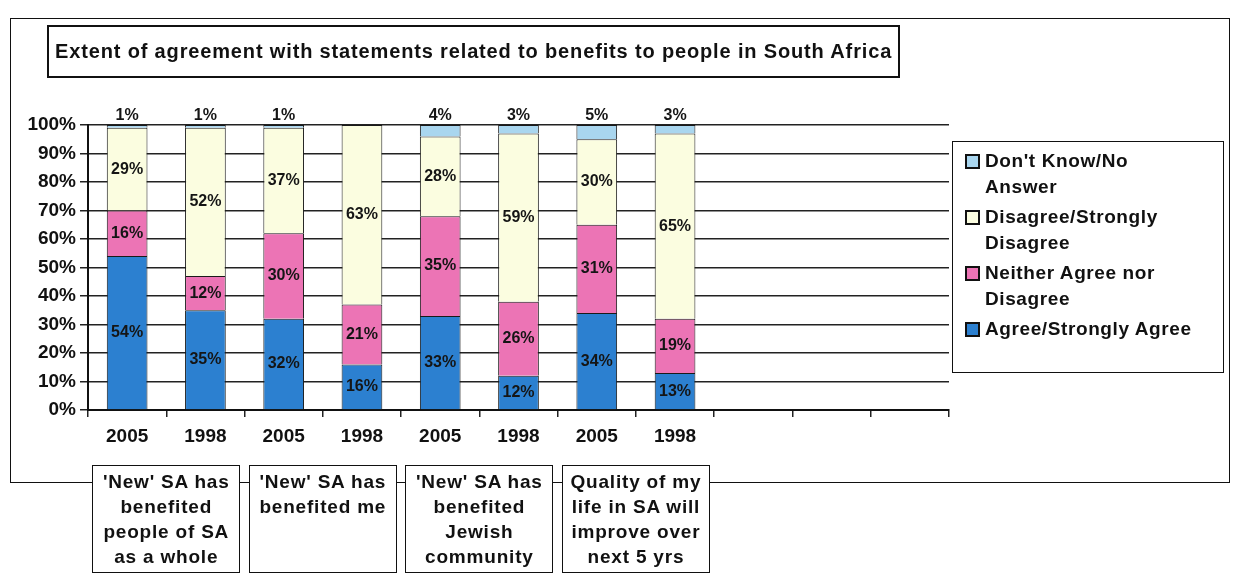  What do you see at coordinates (283, 179) in the screenshot?
I see `data-label: 37%` at bounding box center [283, 179].